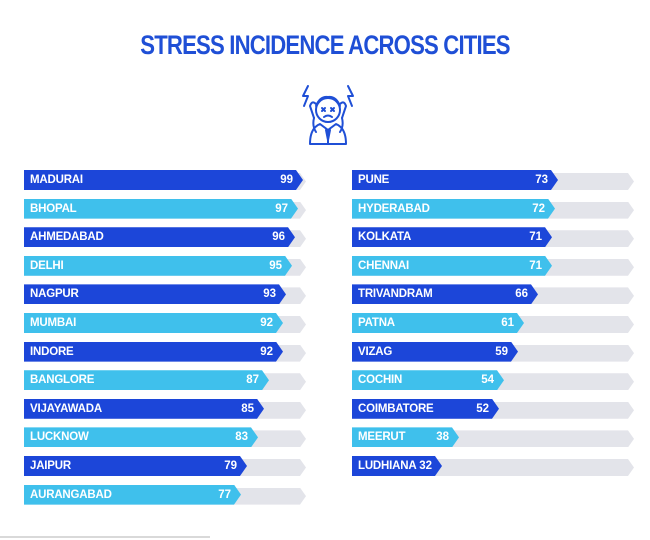 The width and height of the screenshot is (650, 540). Describe the element at coordinates (269, 294) in the screenshot. I see `bar-value-label: 93` at that location.